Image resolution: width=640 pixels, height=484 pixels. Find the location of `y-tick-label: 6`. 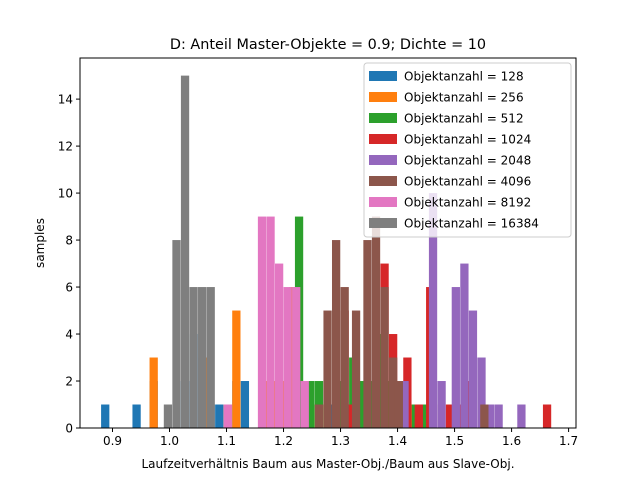

y-tick-label: 6 is located at coordinates (69, 288).